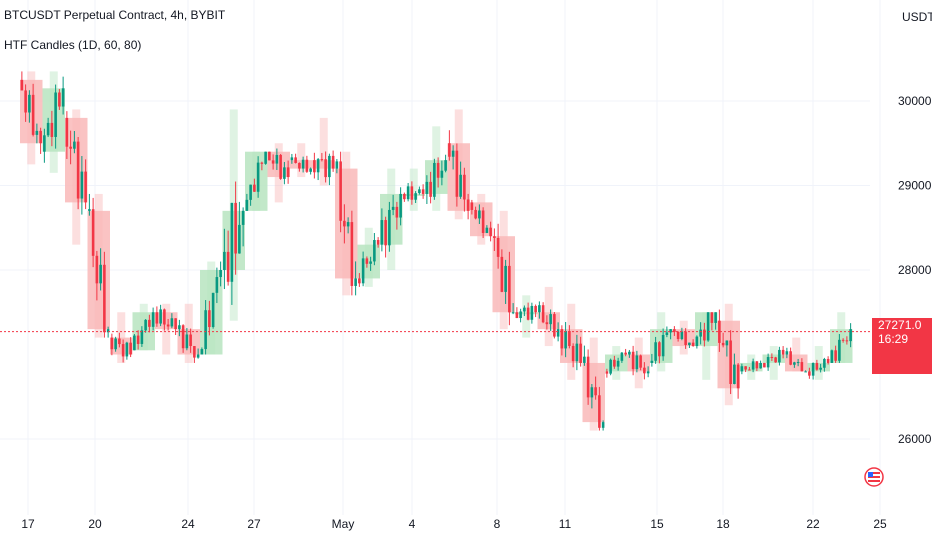 Image resolution: width=932 pixels, height=550 pixels. What do you see at coordinates (454, 524) in the screenshot?
I see `x-axis: 17 20 24 27 May 4 8 11 15 18 22 25` at bounding box center [454, 524].